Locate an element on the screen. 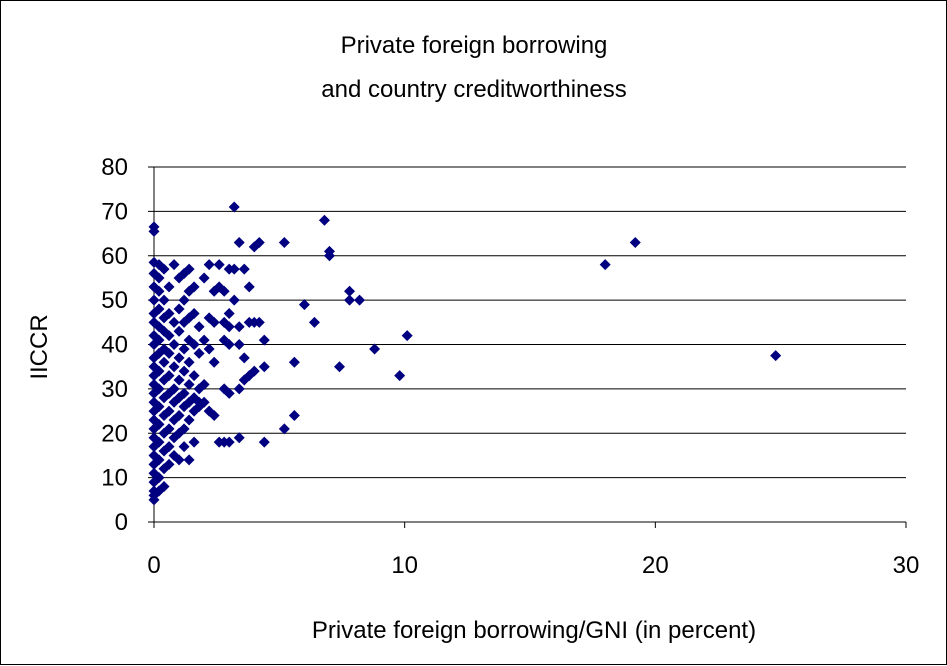 Image resolution: width=947 pixels, height=666 pixels. x-tick-labels: 0 10 20 30 is located at coordinates (533, 565).